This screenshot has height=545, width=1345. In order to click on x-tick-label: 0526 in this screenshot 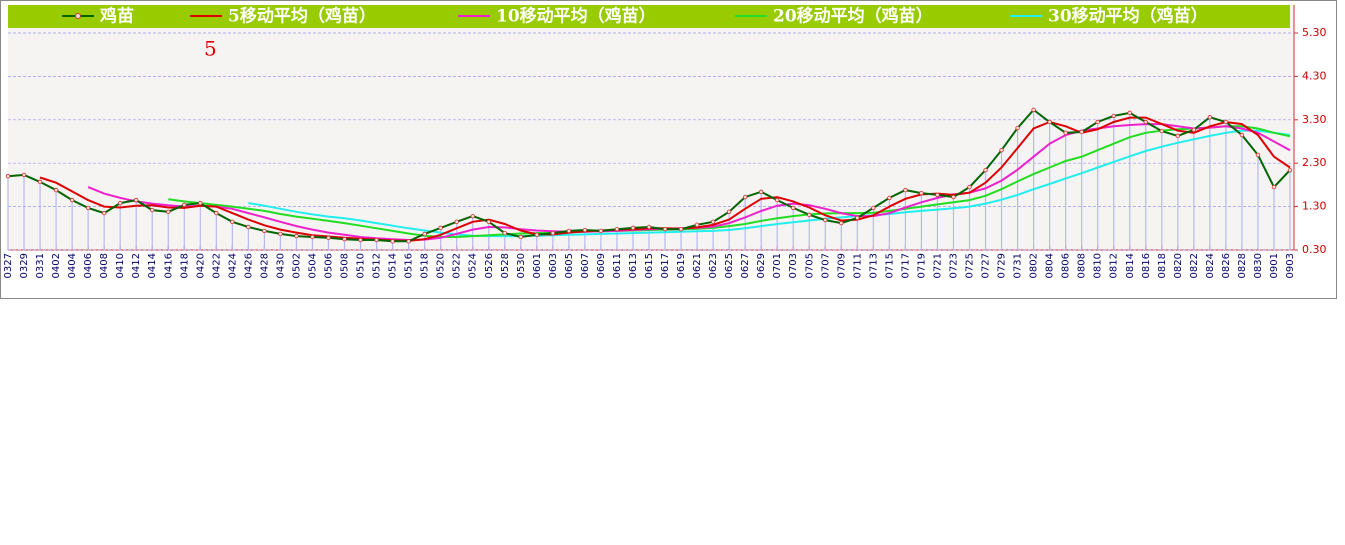, I will do `click(489, 265)`.